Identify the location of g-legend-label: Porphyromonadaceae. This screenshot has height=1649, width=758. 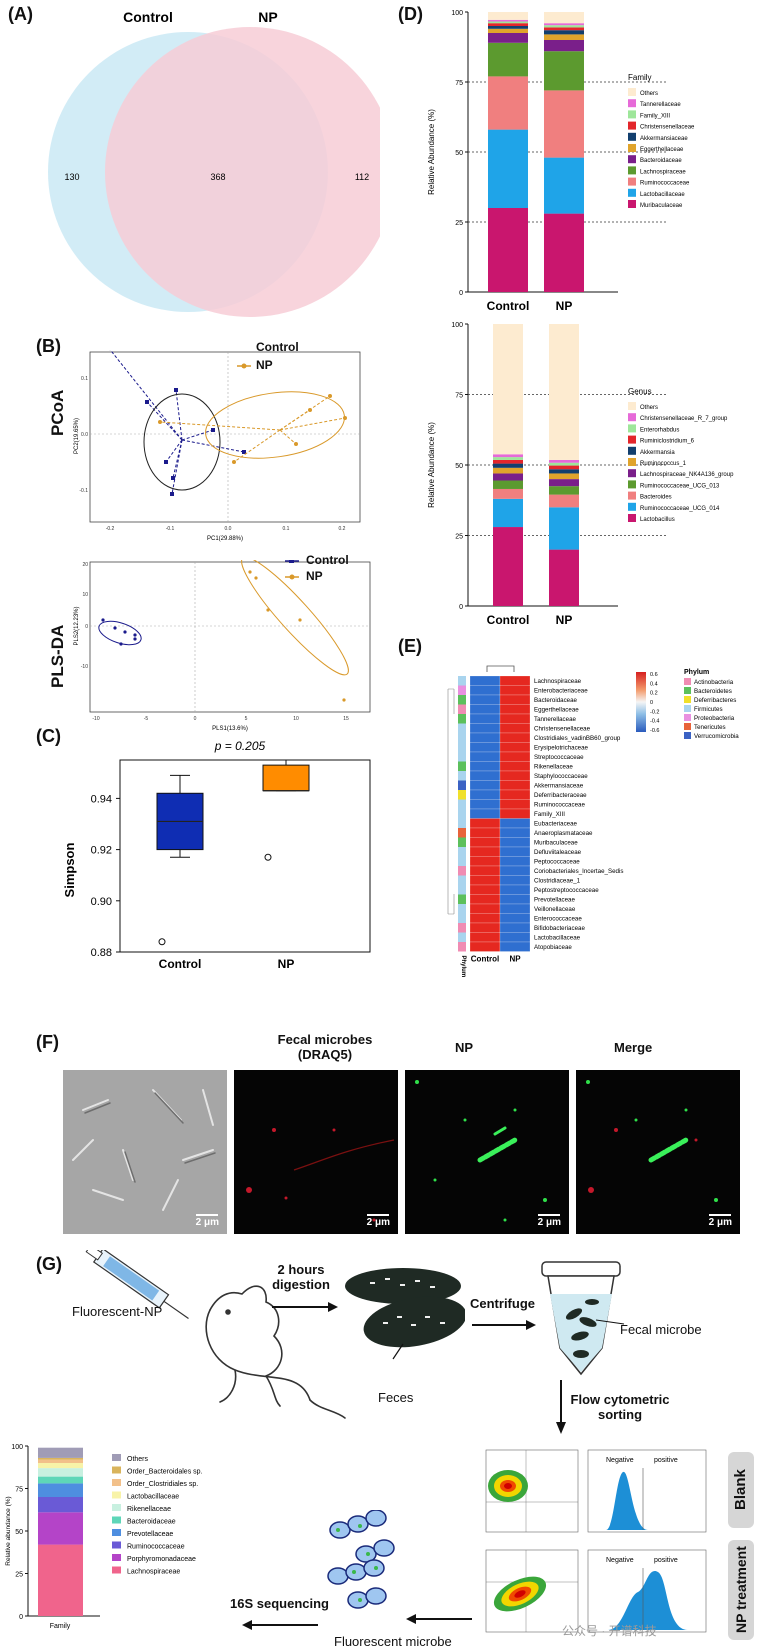
(161, 1559).